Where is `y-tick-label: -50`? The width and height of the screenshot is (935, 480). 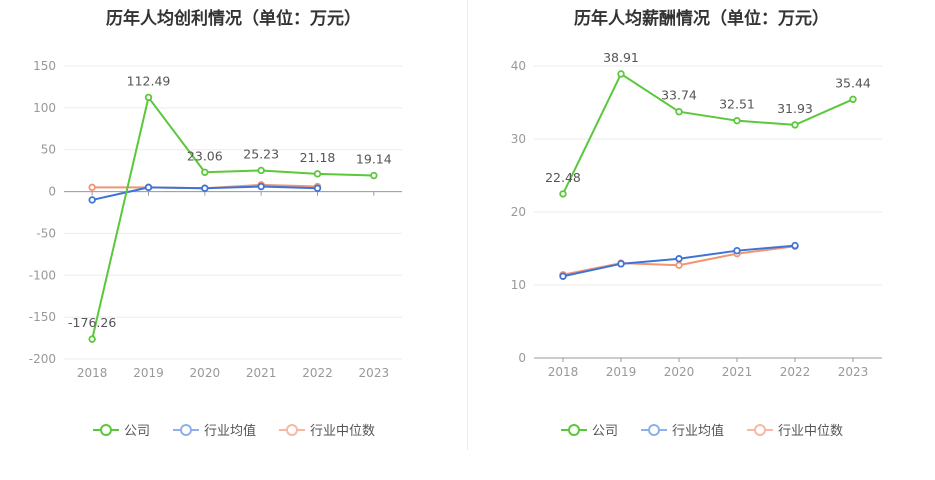
y-tick-label: -50 is located at coordinates (46, 233).